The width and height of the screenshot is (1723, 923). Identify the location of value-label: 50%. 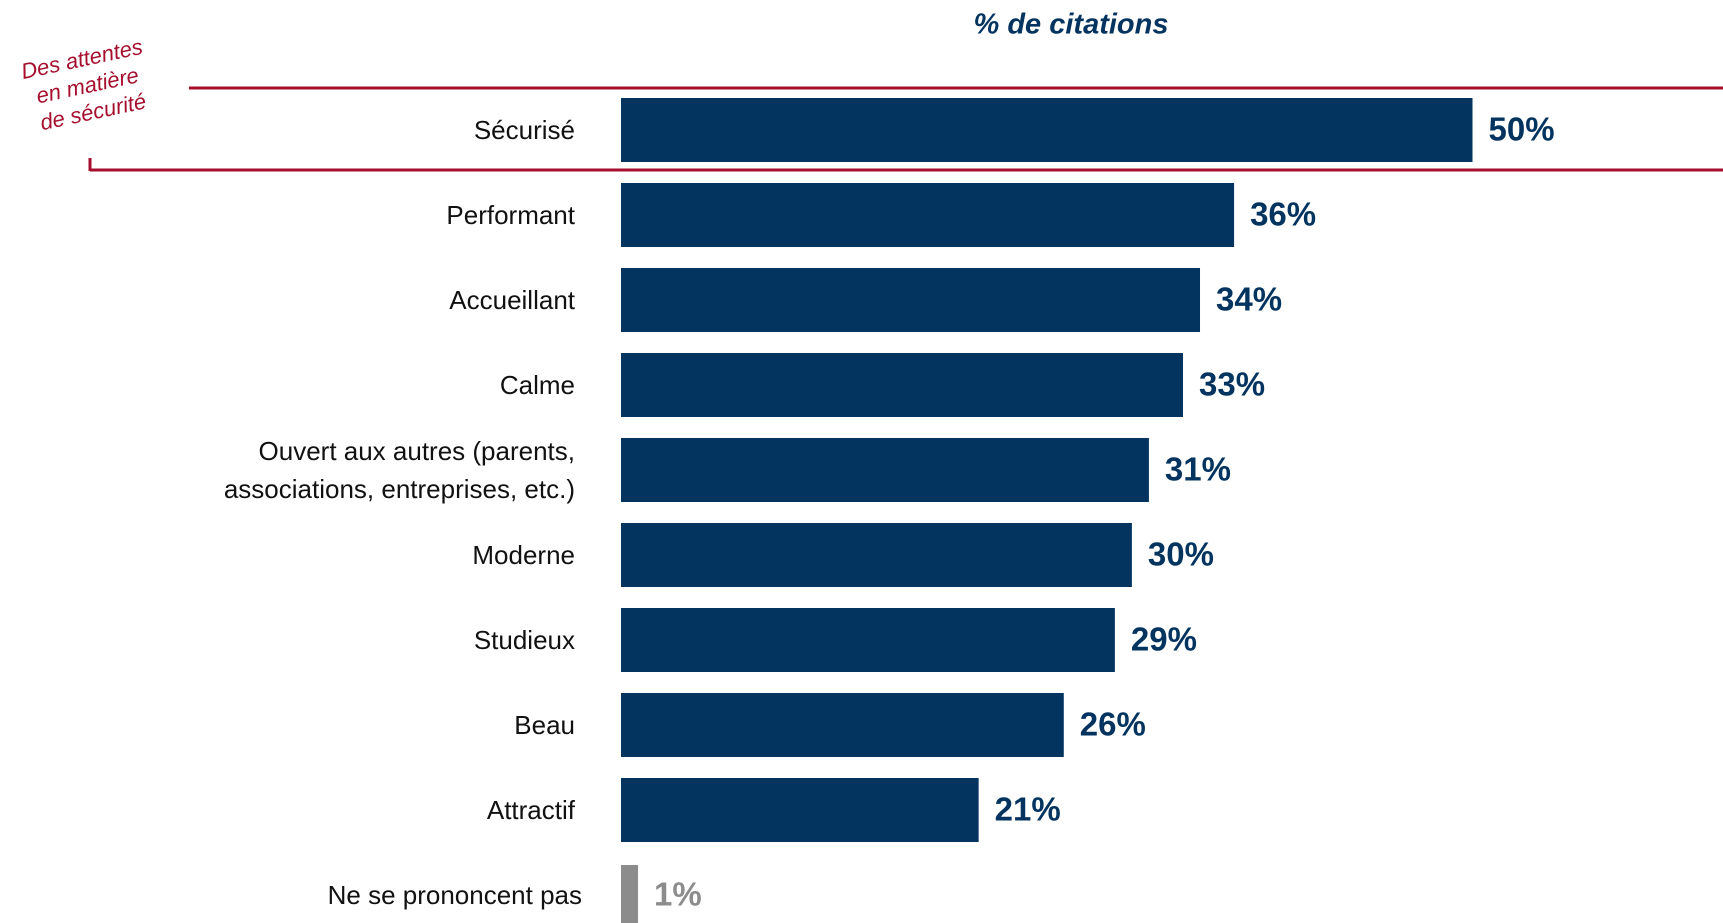
(1522, 129).